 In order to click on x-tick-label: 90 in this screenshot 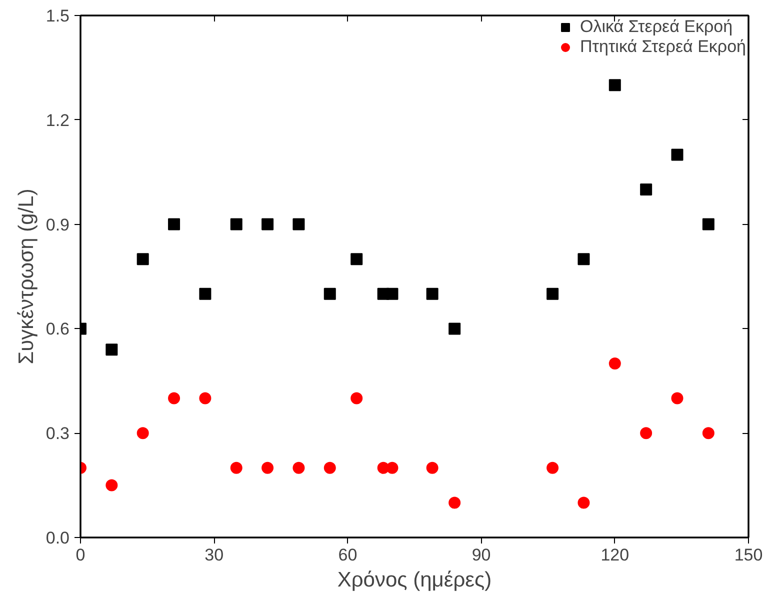, I will do `click(481, 555)`.